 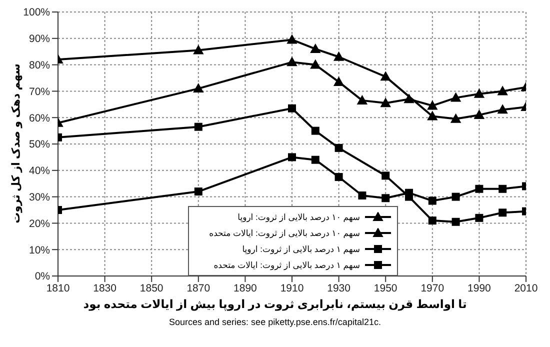 I want to click on y-tick-label: 100%, so click(x=36, y=12).